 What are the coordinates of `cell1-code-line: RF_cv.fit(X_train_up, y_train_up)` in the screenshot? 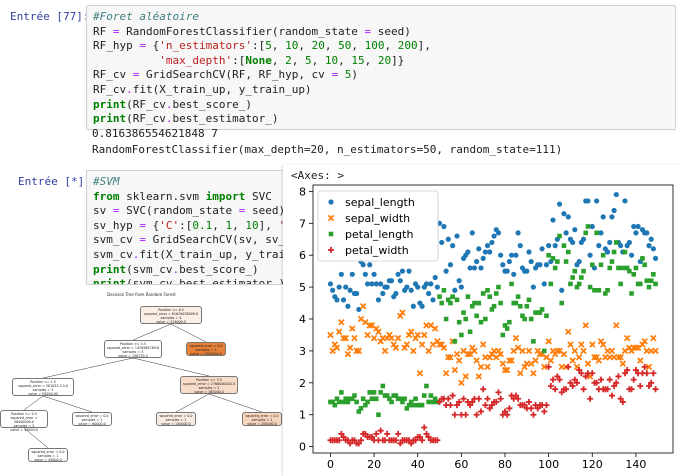 It's located at (202, 89).